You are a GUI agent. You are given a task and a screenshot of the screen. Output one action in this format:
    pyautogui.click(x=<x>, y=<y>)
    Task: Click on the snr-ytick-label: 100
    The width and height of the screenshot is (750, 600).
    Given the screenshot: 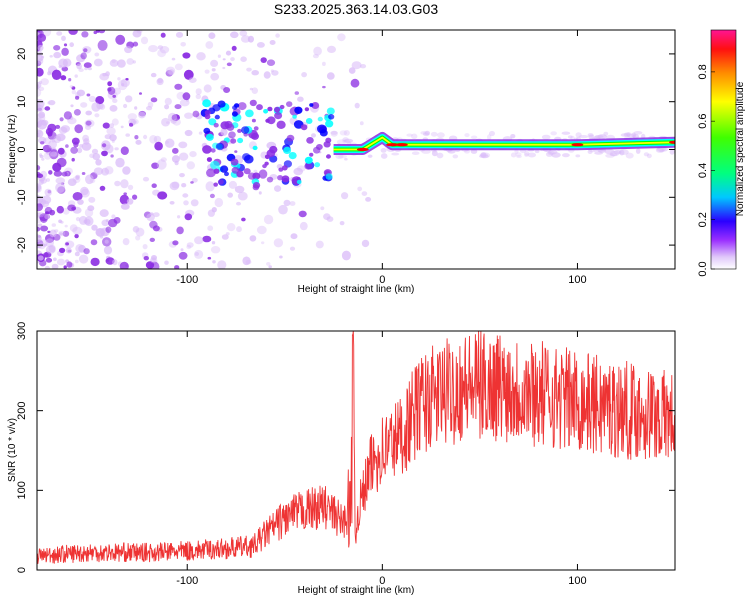 What is the action you would take?
    pyautogui.click(x=22, y=490)
    